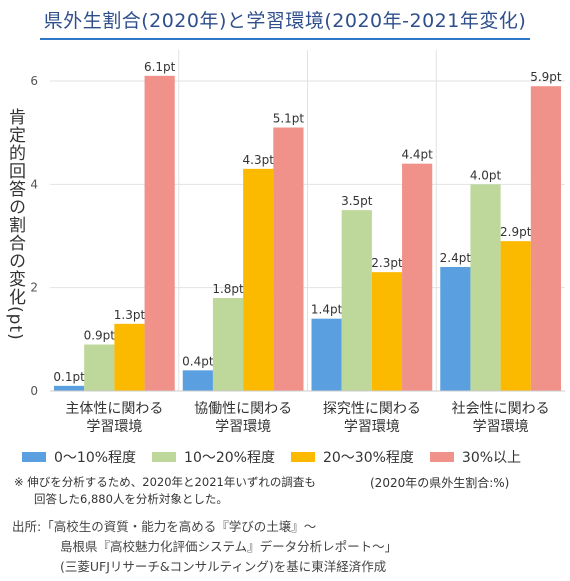  I want to click on data-label: 4.4pt, so click(417, 155).